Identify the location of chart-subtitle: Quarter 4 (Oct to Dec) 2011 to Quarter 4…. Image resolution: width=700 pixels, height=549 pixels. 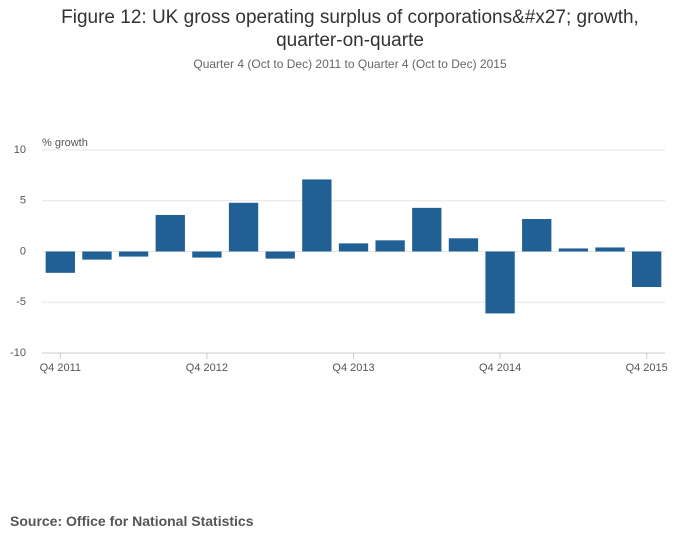
(350, 64).